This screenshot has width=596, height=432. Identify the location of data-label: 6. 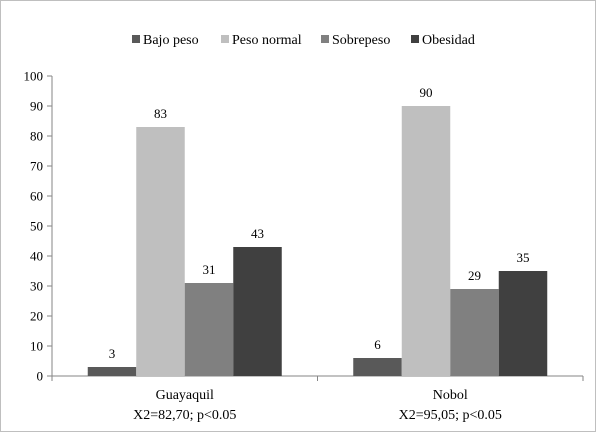
(377, 344).